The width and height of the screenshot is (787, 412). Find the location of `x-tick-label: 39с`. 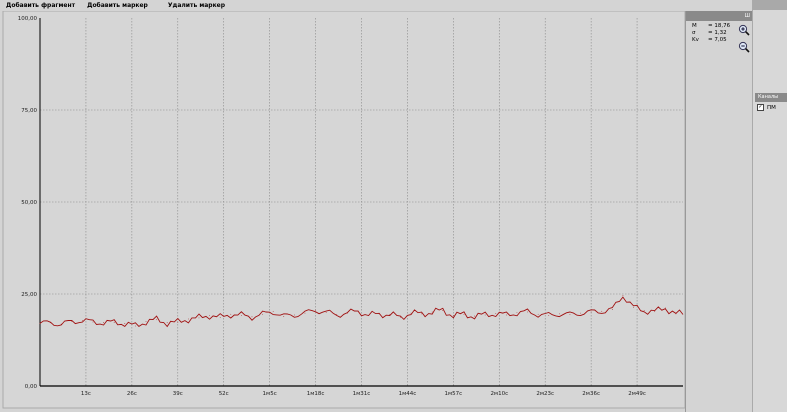

x-tick-label: 39с is located at coordinates (178, 394).